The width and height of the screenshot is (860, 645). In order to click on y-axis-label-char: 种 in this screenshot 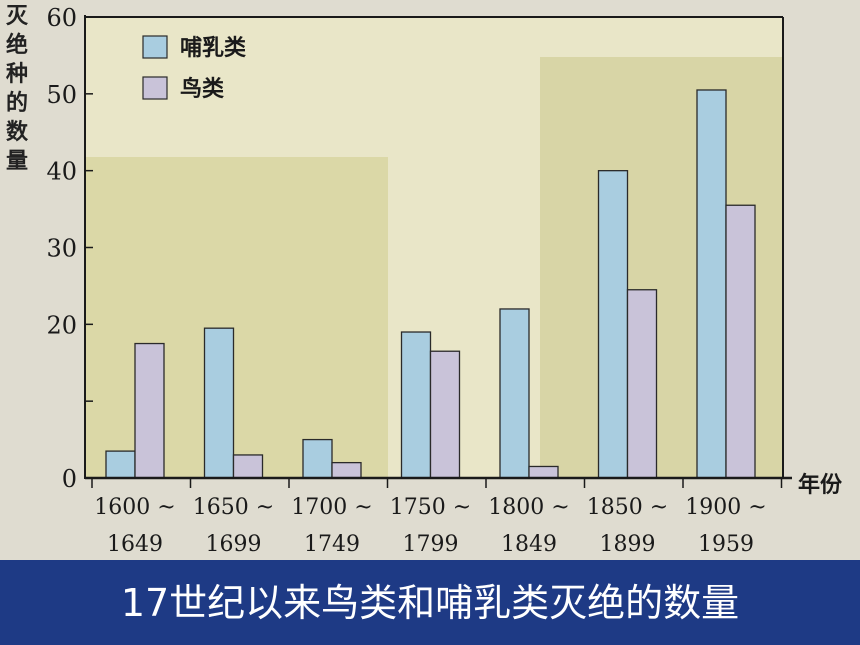, I will do `click(17, 74)`.